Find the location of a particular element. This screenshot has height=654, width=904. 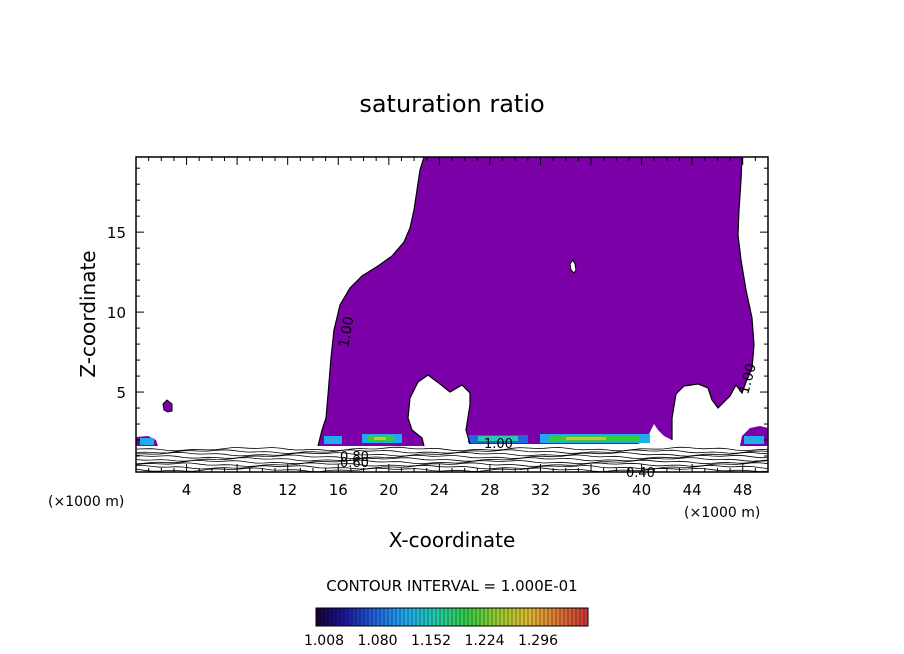

x-unit-left: (×1000 m) is located at coordinates (86, 502).